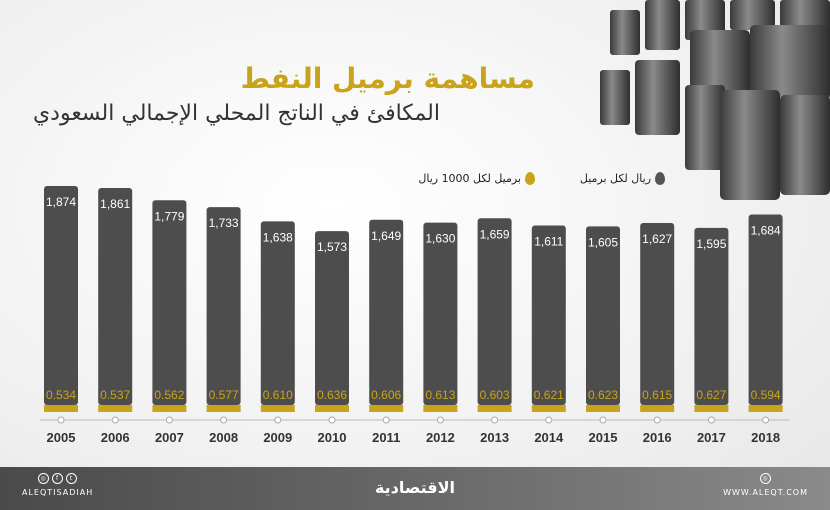 This screenshot has height=510, width=830. What do you see at coordinates (657, 239) in the screenshot?
I see `data-label-riyal: 1,627` at bounding box center [657, 239].